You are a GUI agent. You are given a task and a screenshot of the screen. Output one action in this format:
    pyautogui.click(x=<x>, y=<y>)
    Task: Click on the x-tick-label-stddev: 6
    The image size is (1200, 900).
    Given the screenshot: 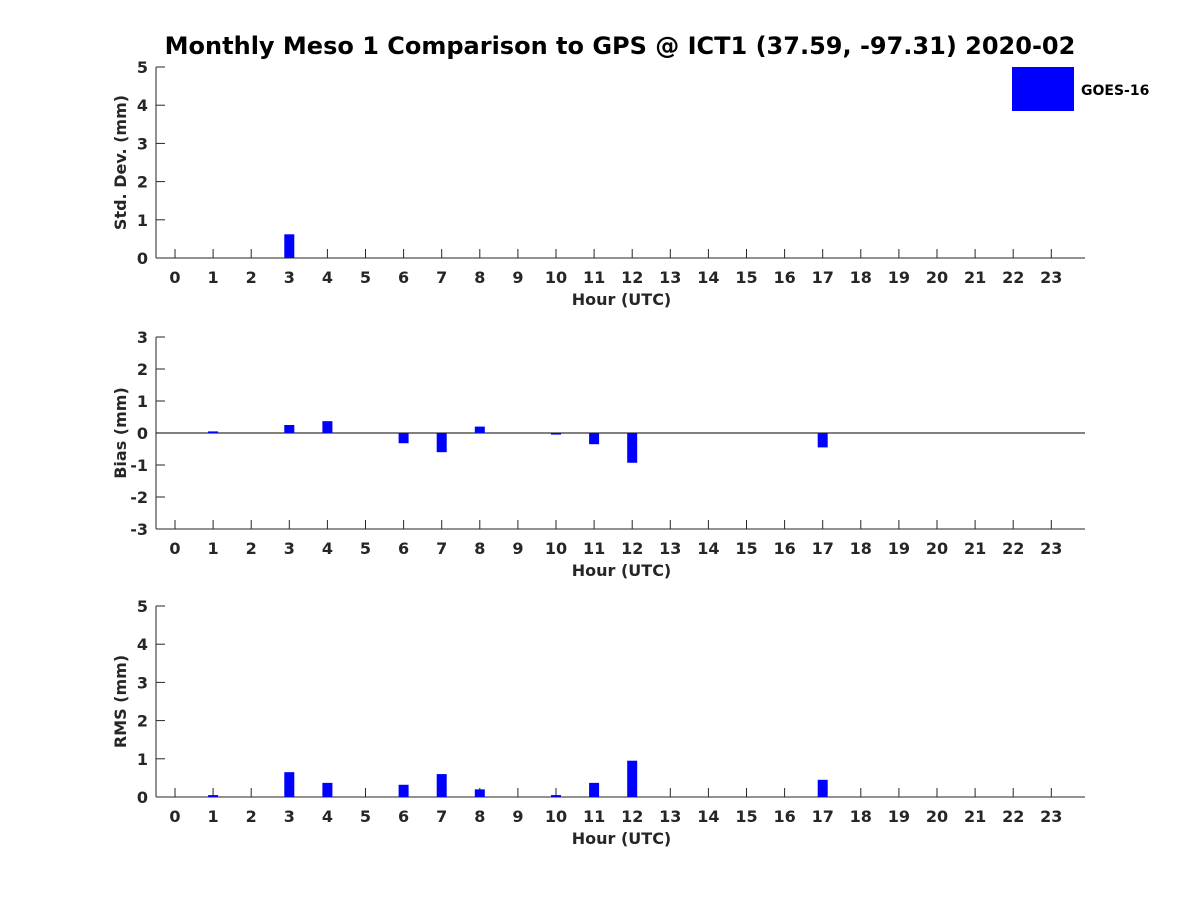 What is the action you would take?
    pyautogui.click(x=403, y=277)
    